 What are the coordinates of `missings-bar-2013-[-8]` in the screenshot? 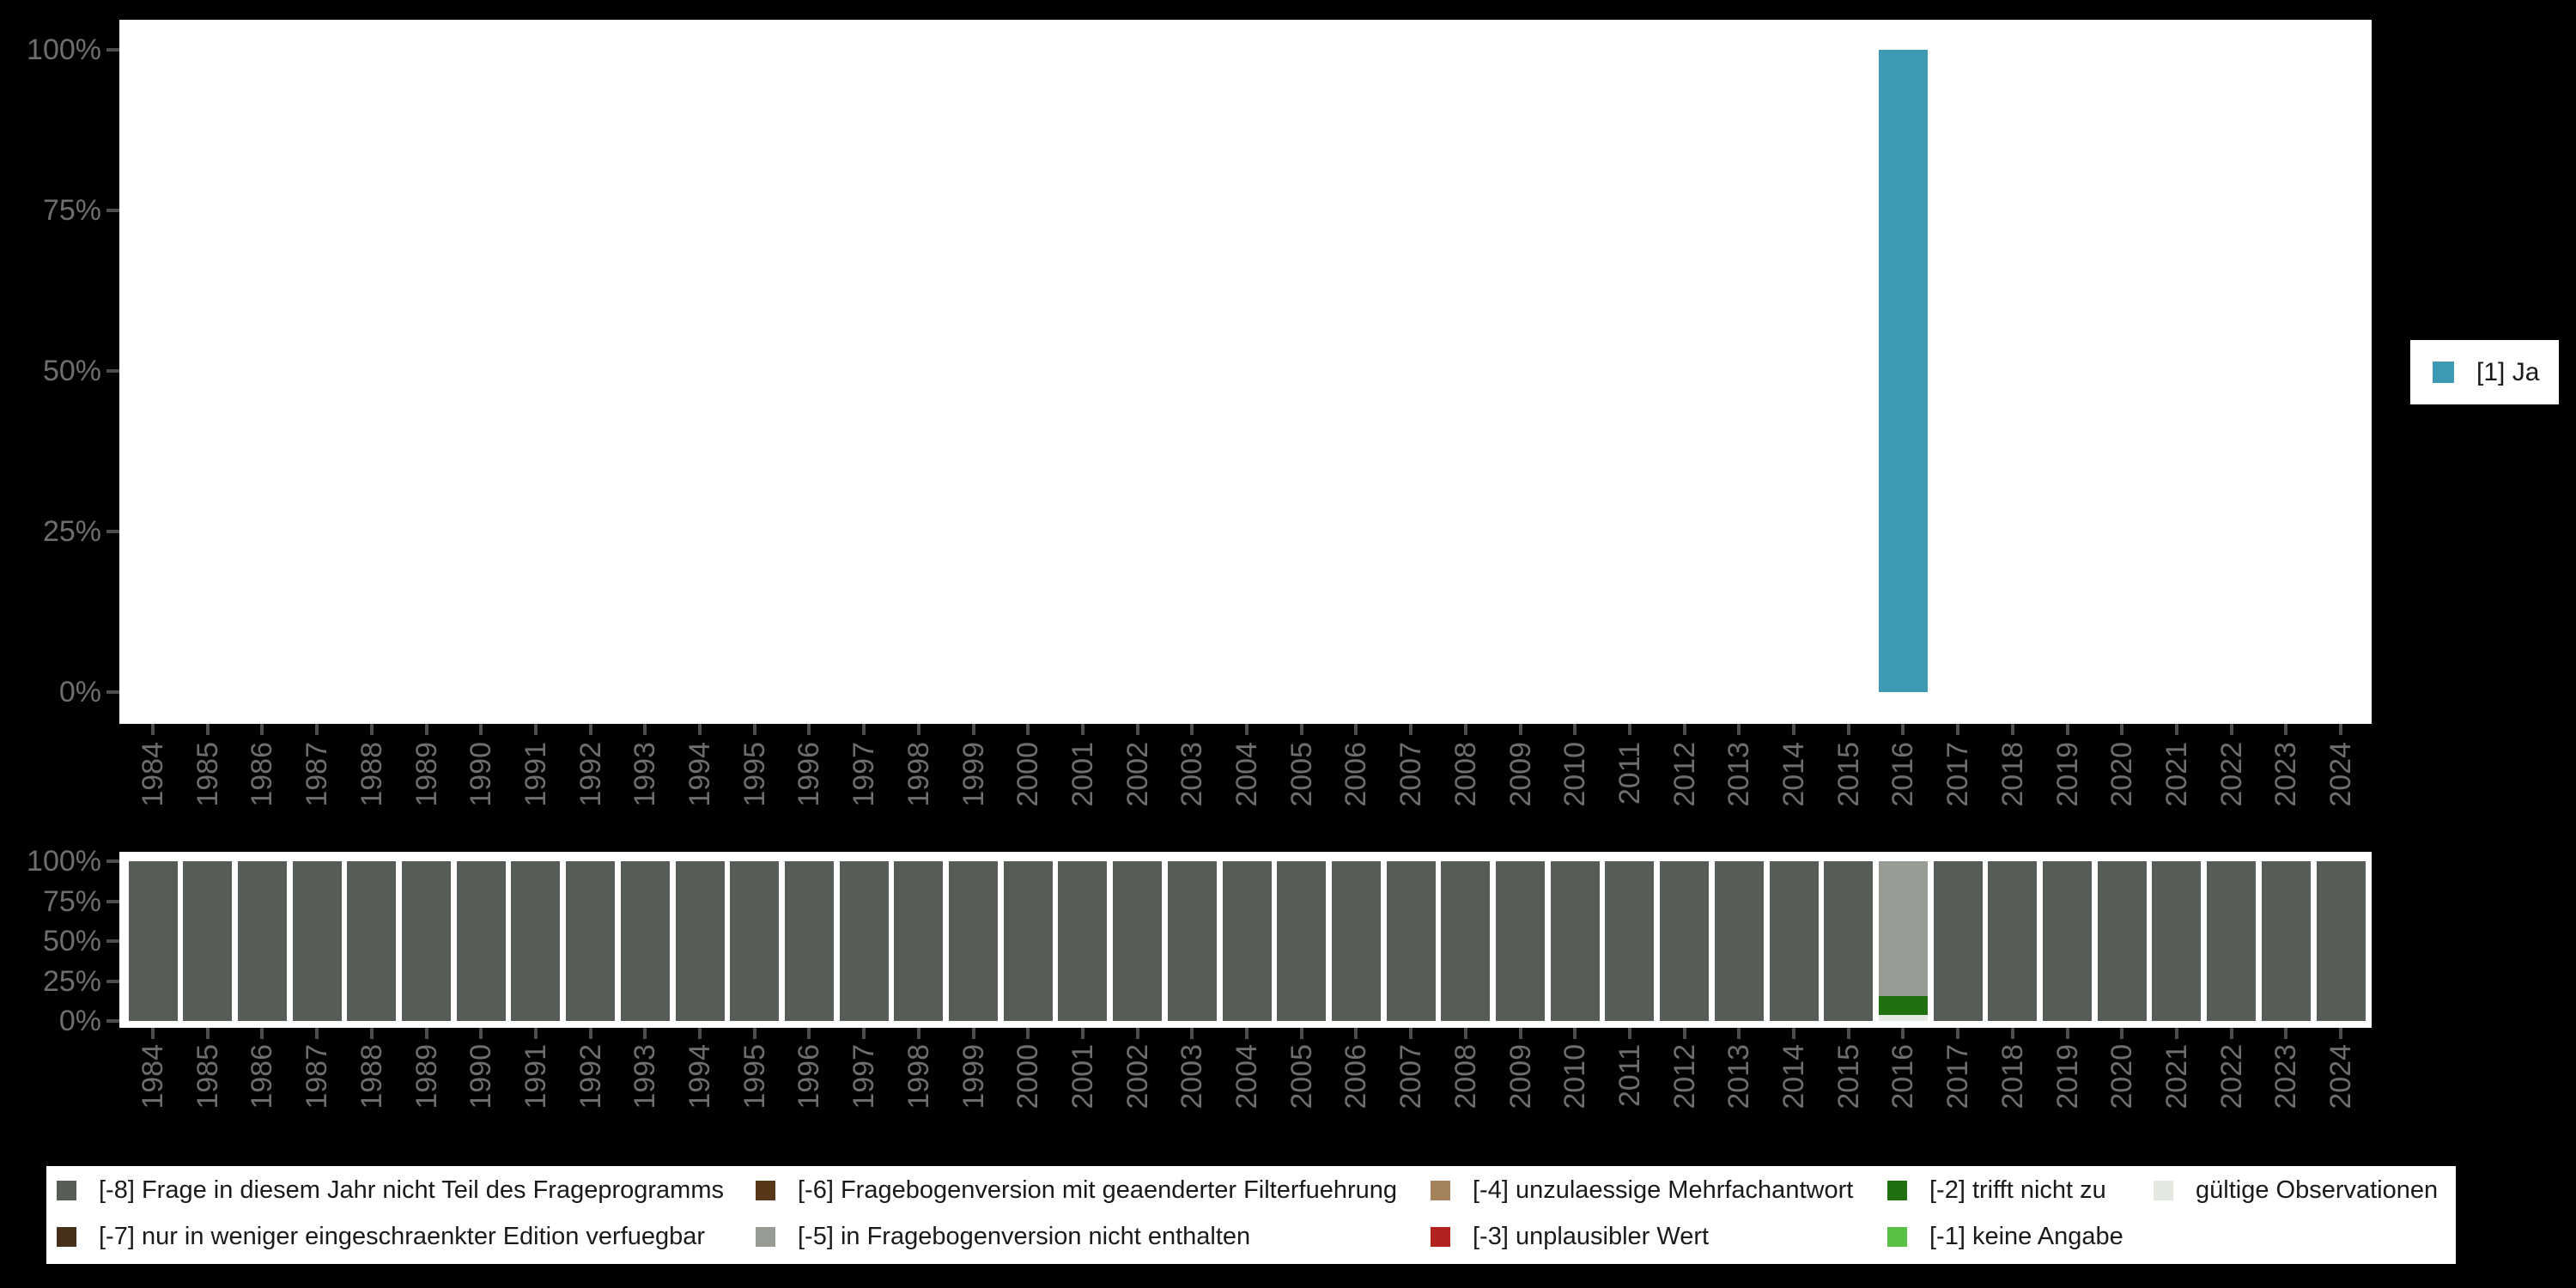 It's located at (1740, 941).